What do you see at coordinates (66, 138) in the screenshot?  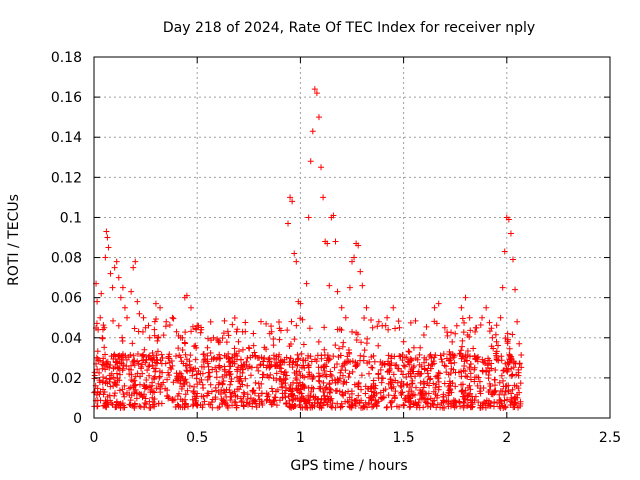 I see `y-tick-label: 0.14` at bounding box center [66, 138].